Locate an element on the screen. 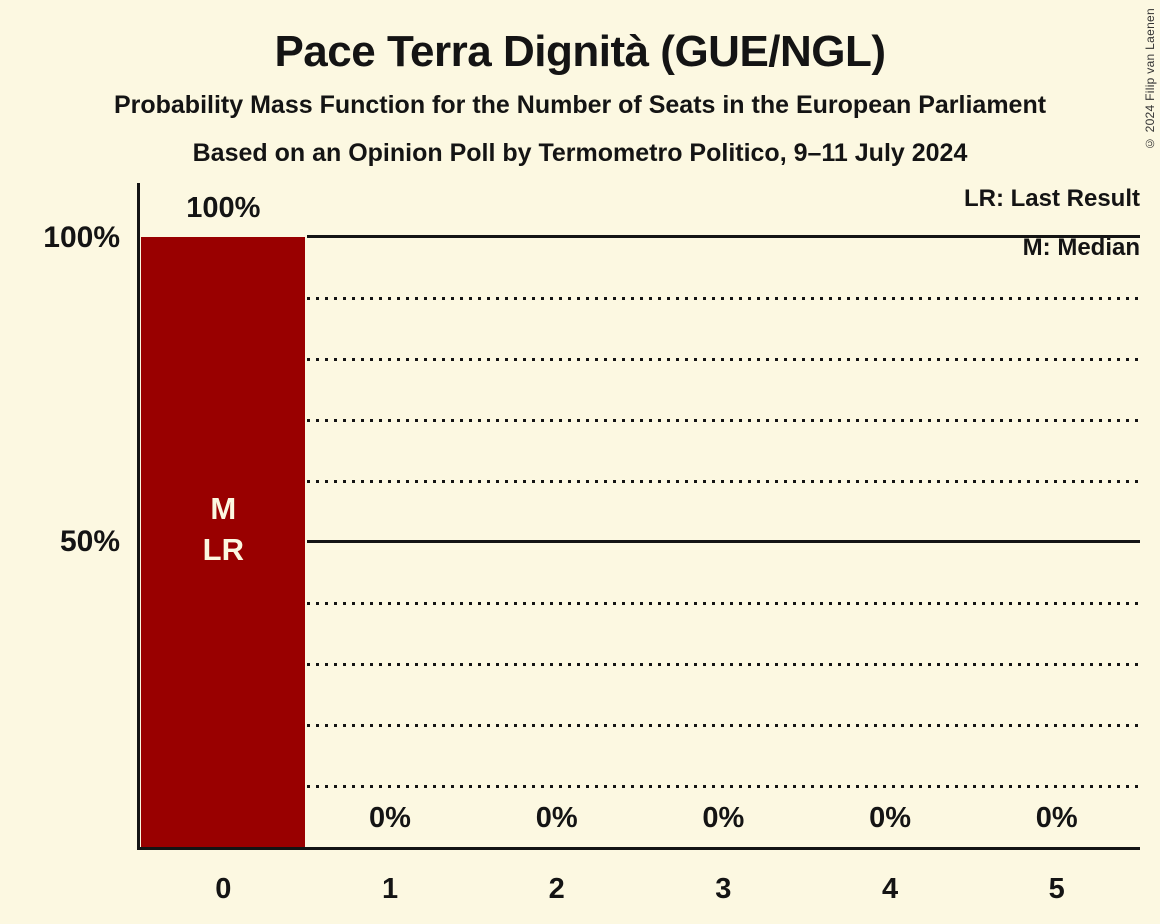 The image size is (1160, 924). y-axis-tick-50: 50% is located at coordinates (89, 541).